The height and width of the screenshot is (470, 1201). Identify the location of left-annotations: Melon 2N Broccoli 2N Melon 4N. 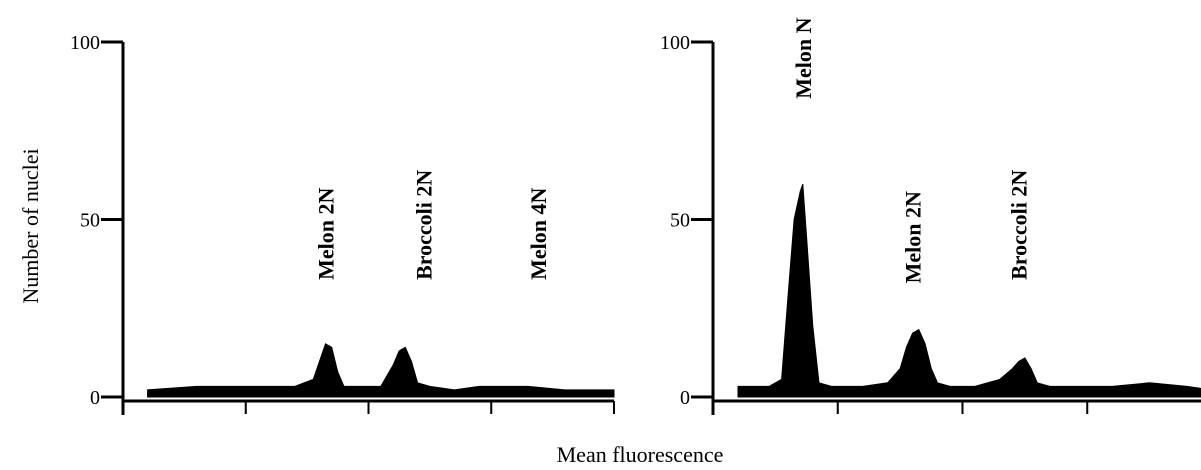
(432, 225).